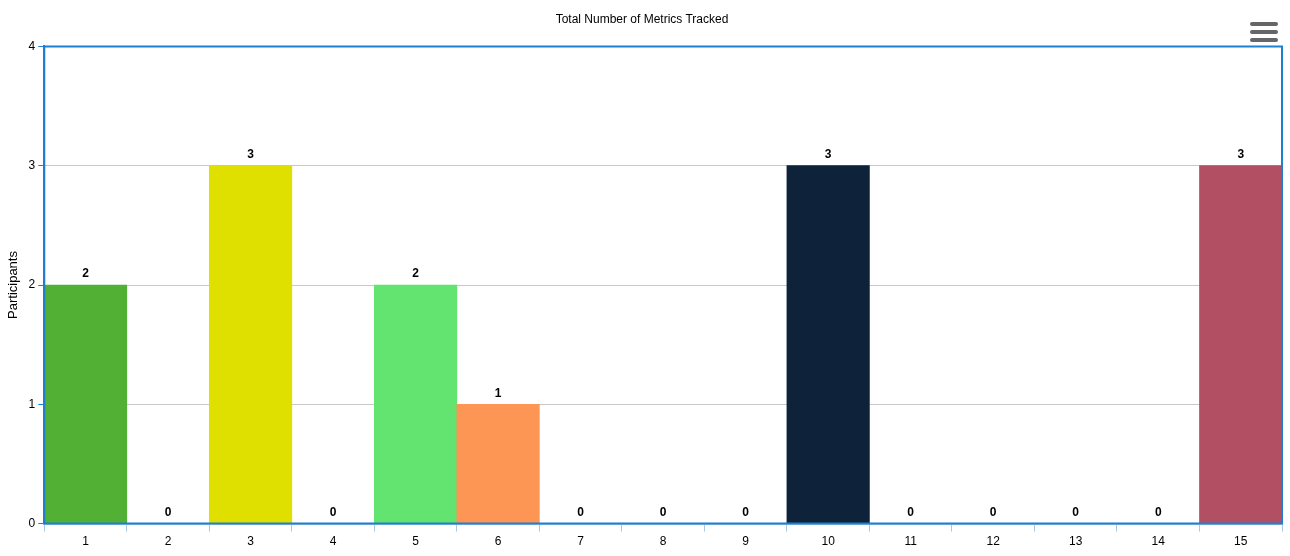  I want to click on data-label: 1, so click(498, 392).